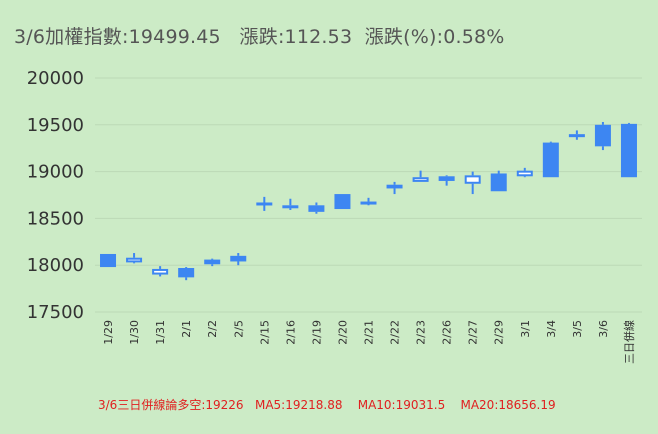 Image resolution: width=658 pixels, height=434 pixels. Describe the element at coordinates (212, 329) in the screenshot. I see `x-tick-label: 2/2` at that location.